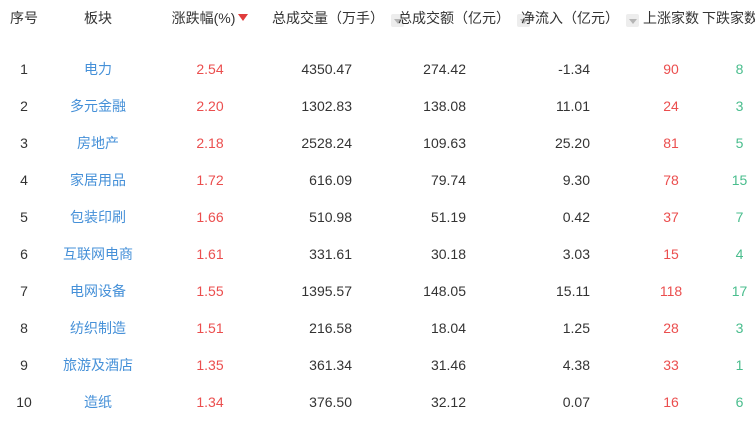  I want to click on sector-link: 房地产, so click(98, 142).